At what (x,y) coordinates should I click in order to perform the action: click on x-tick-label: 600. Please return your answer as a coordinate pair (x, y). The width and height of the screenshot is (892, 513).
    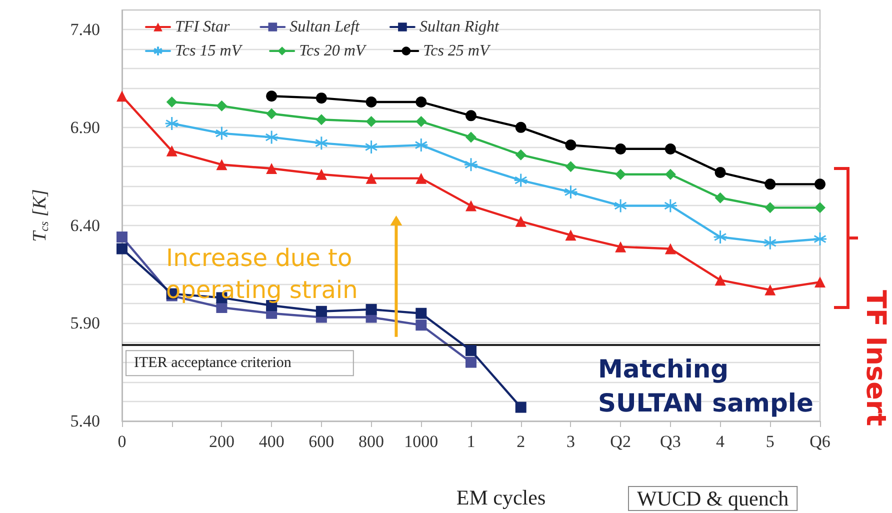
    Looking at the image, I should click on (321, 441).